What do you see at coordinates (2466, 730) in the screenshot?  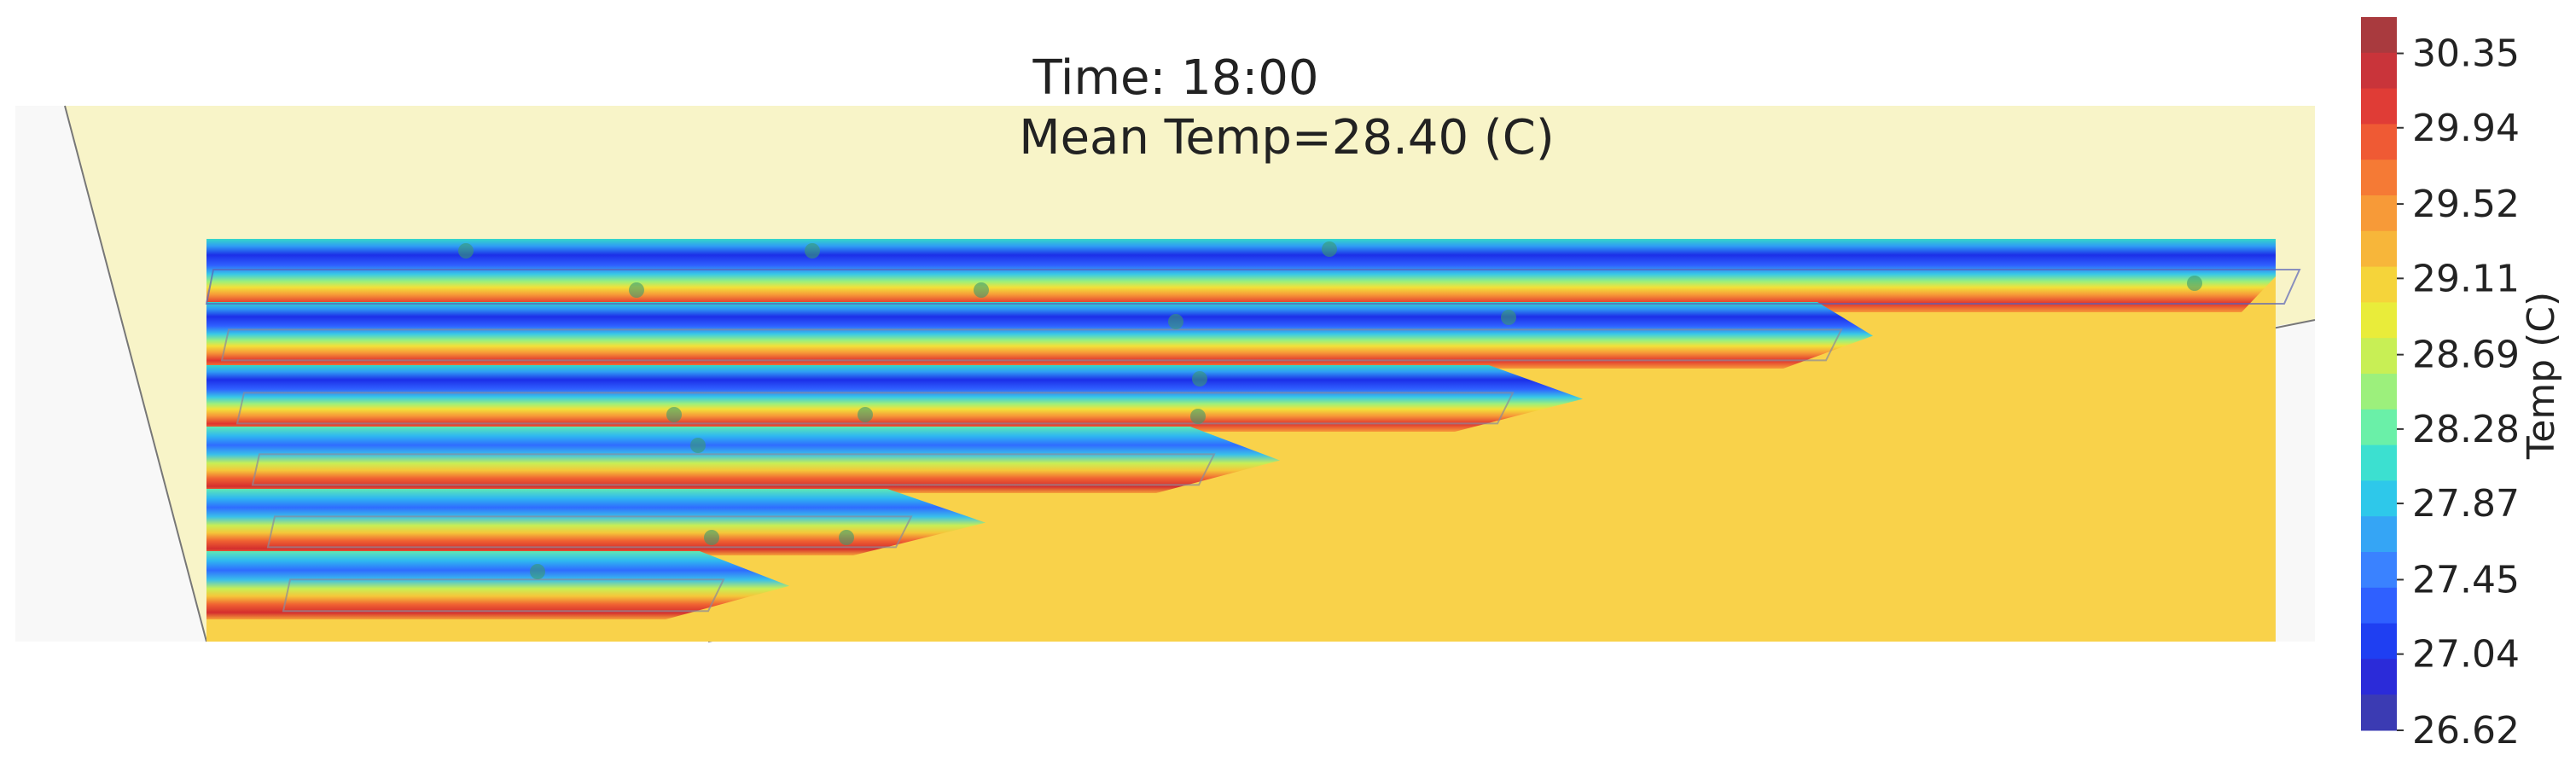 I see `colorbar-tick-label: 26.62` at bounding box center [2466, 730].